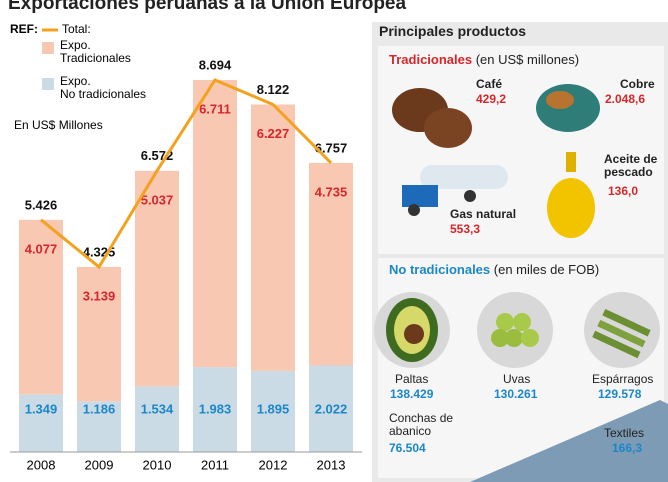  What do you see at coordinates (453, 31) in the screenshot?
I see `products-heading: Principales productos` at bounding box center [453, 31].